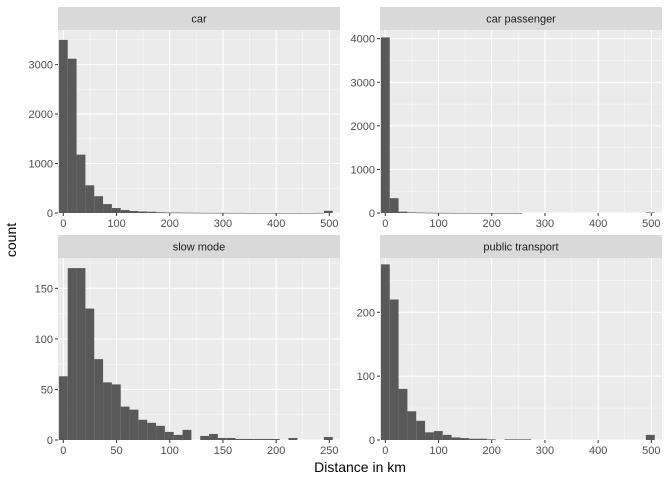 This screenshot has width=672, height=480. I want to click on y-tick-label: 4000, so click(363, 40).